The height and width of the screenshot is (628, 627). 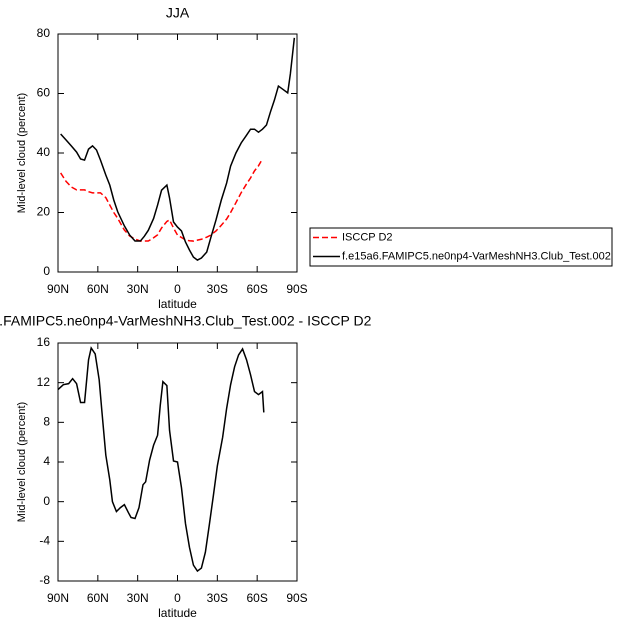 What do you see at coordinates (46, 422) in the screenshot?
I see `y-tick-label: 8` at bounding box center [46, 422].